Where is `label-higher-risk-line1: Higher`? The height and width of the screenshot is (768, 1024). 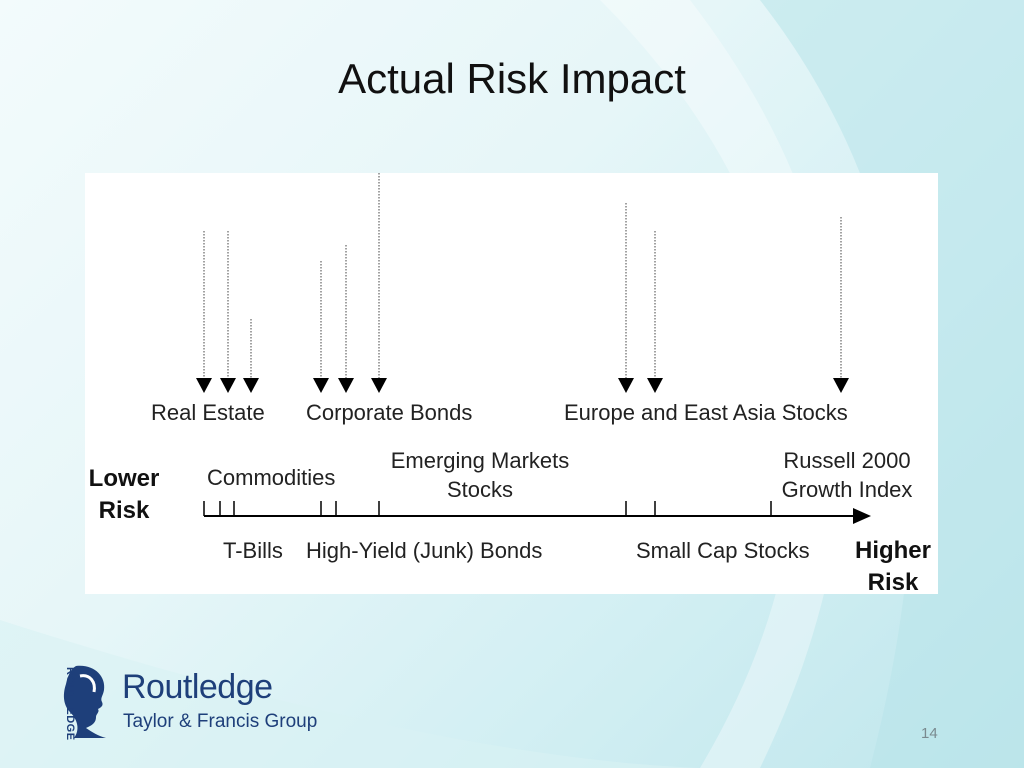
label-higher-risk-line1: Higher is located at coordinates (892, 550).